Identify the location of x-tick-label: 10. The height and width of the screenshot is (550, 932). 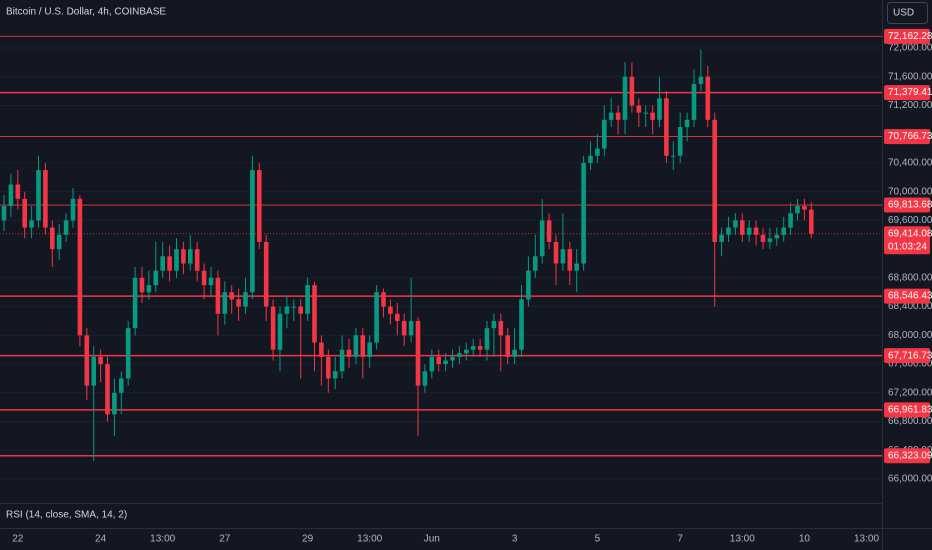
(805, 539).